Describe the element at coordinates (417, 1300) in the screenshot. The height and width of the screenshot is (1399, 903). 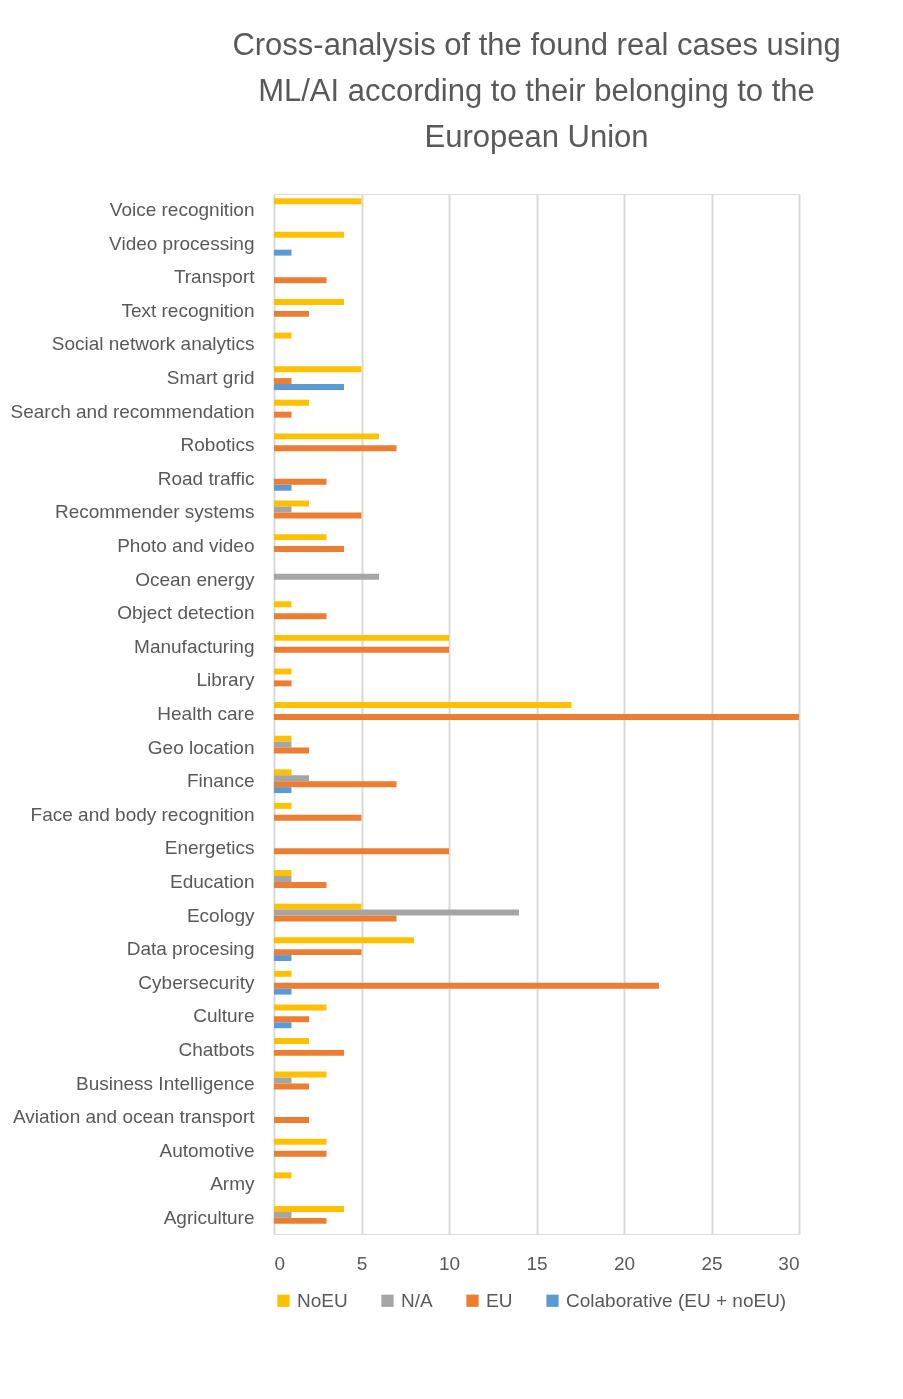
I see `legend-label: N/A` at that location.